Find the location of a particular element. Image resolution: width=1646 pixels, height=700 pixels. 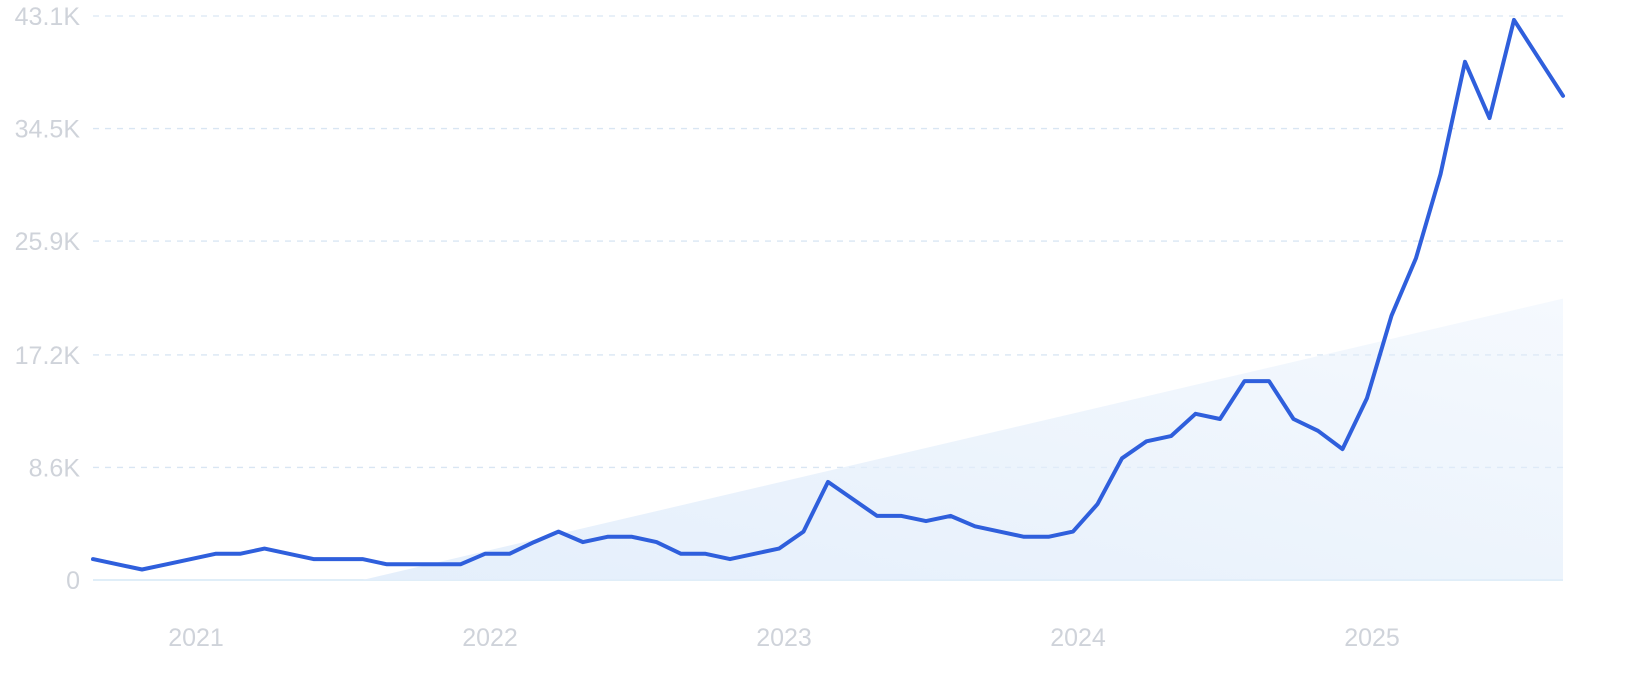

y-axis-ticks: 0 8.6K 17.2K 25.9K 34.5K 43.1K is located at coordinates (48, 299).